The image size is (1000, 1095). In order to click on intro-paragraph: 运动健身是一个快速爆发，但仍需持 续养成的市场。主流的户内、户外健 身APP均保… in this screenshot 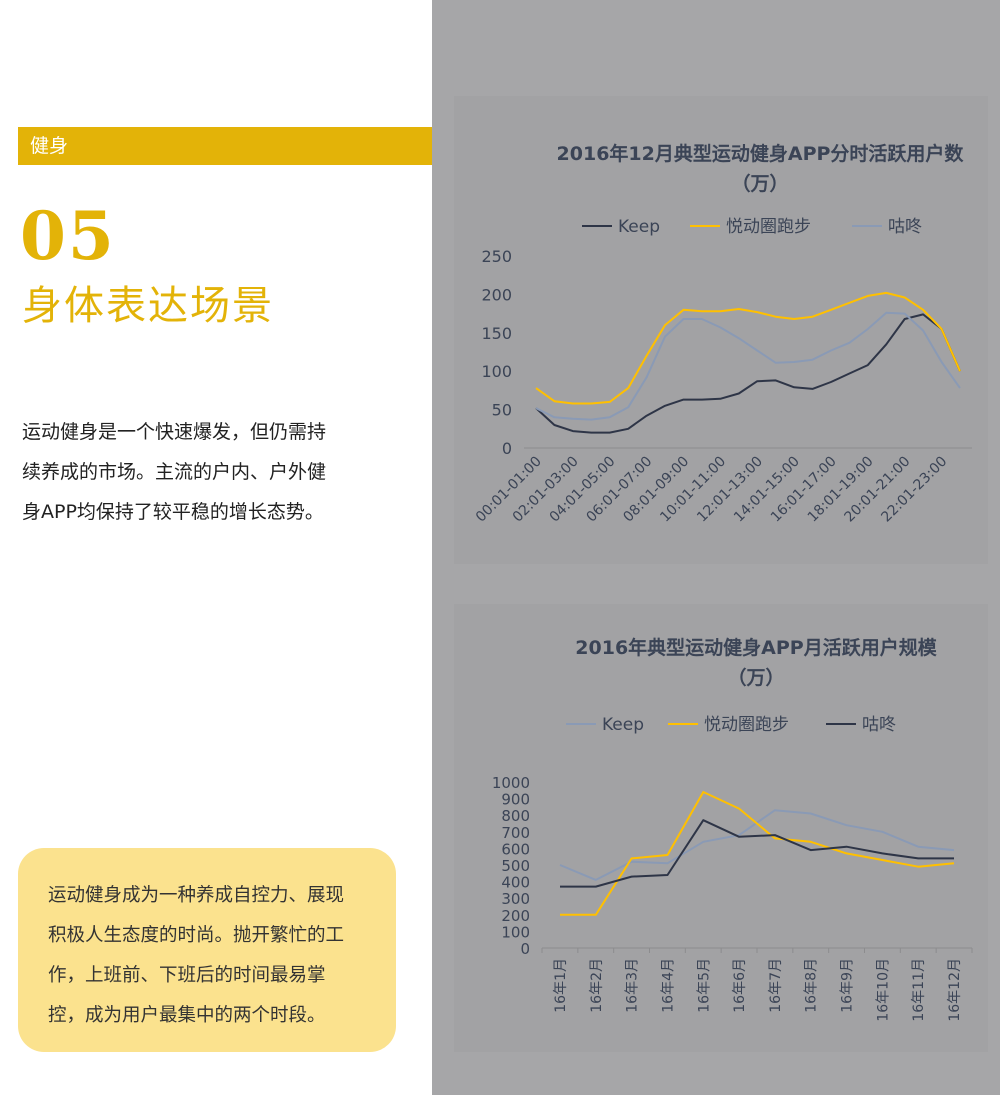, I will do `click(207, 472)`.